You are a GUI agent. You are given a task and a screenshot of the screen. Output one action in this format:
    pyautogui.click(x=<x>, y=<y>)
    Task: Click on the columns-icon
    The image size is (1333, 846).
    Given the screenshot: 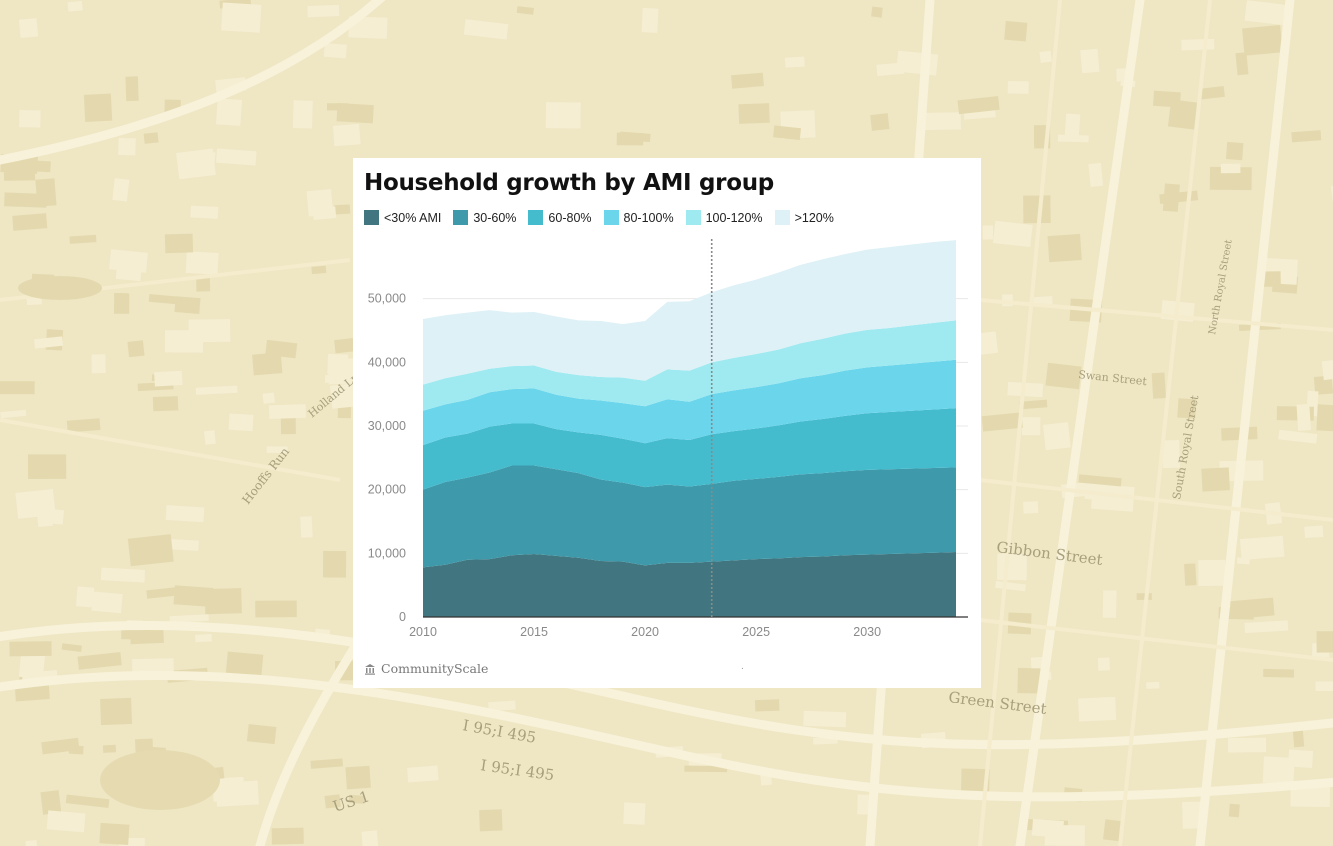 What is the action you would take?
    pyautogui.click(x=370, y=669)
    